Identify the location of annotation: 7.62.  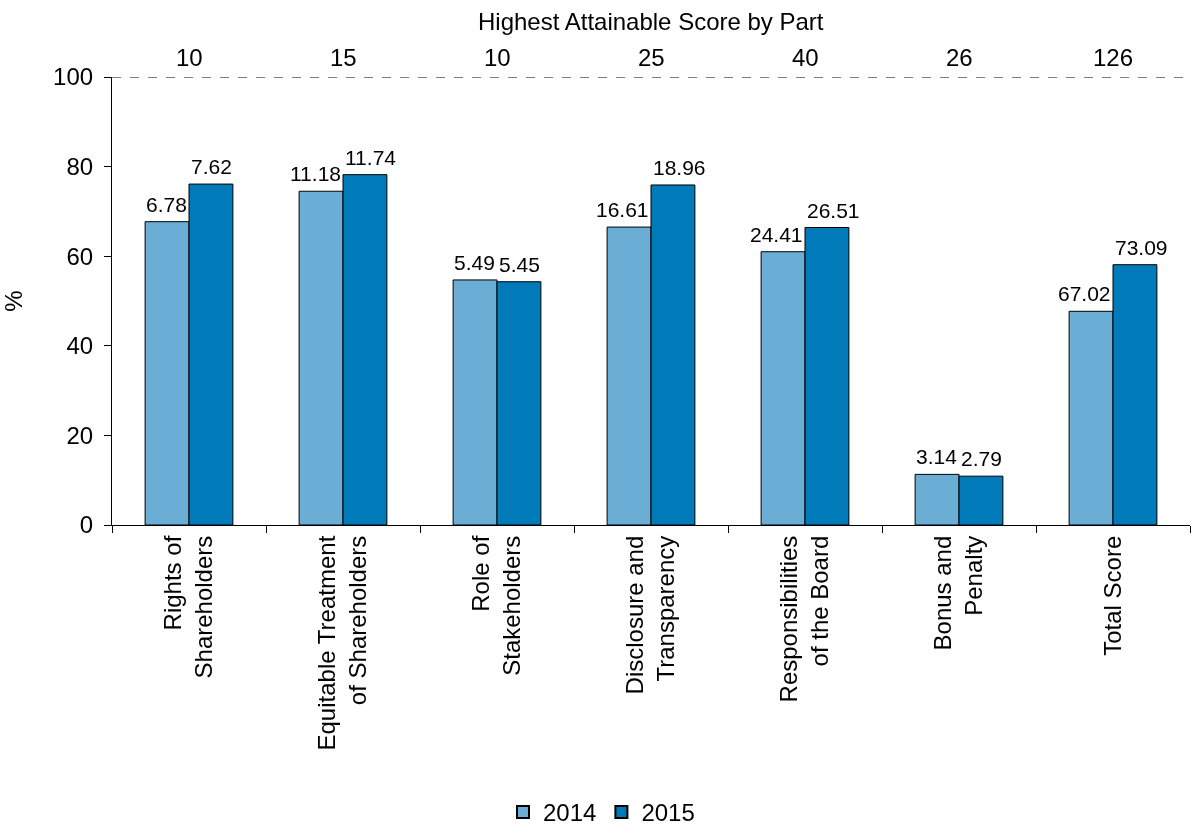
(211, 166).